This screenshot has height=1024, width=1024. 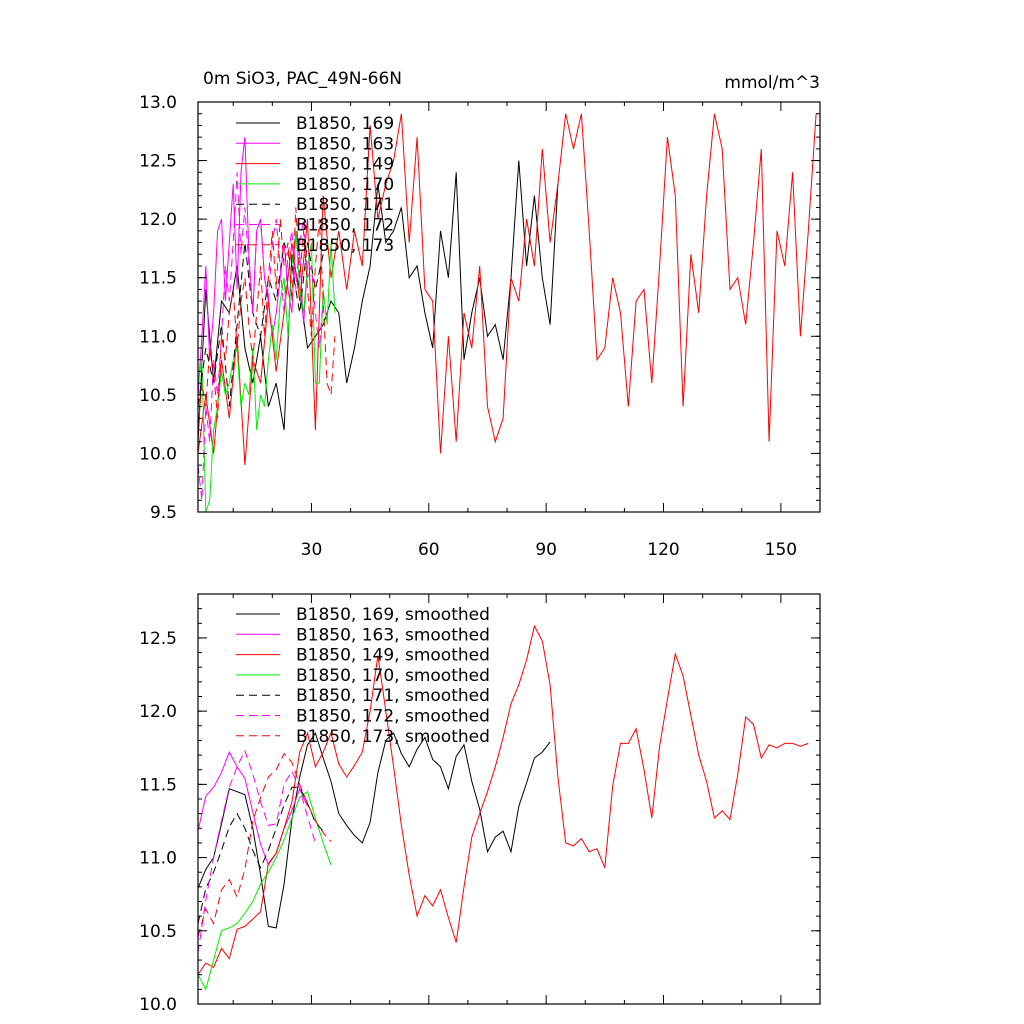 I want to click on legend-label: B1850, 173, smoothed, so click(x=393, y=737).